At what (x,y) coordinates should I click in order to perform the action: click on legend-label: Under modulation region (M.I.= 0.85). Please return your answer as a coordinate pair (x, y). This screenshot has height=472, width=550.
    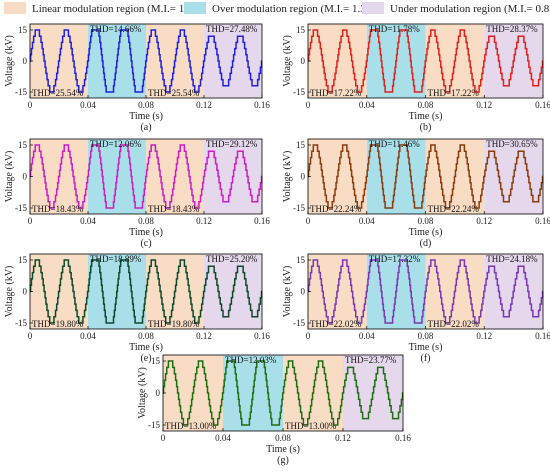
    Looking at the image, I should click on (470, 9).